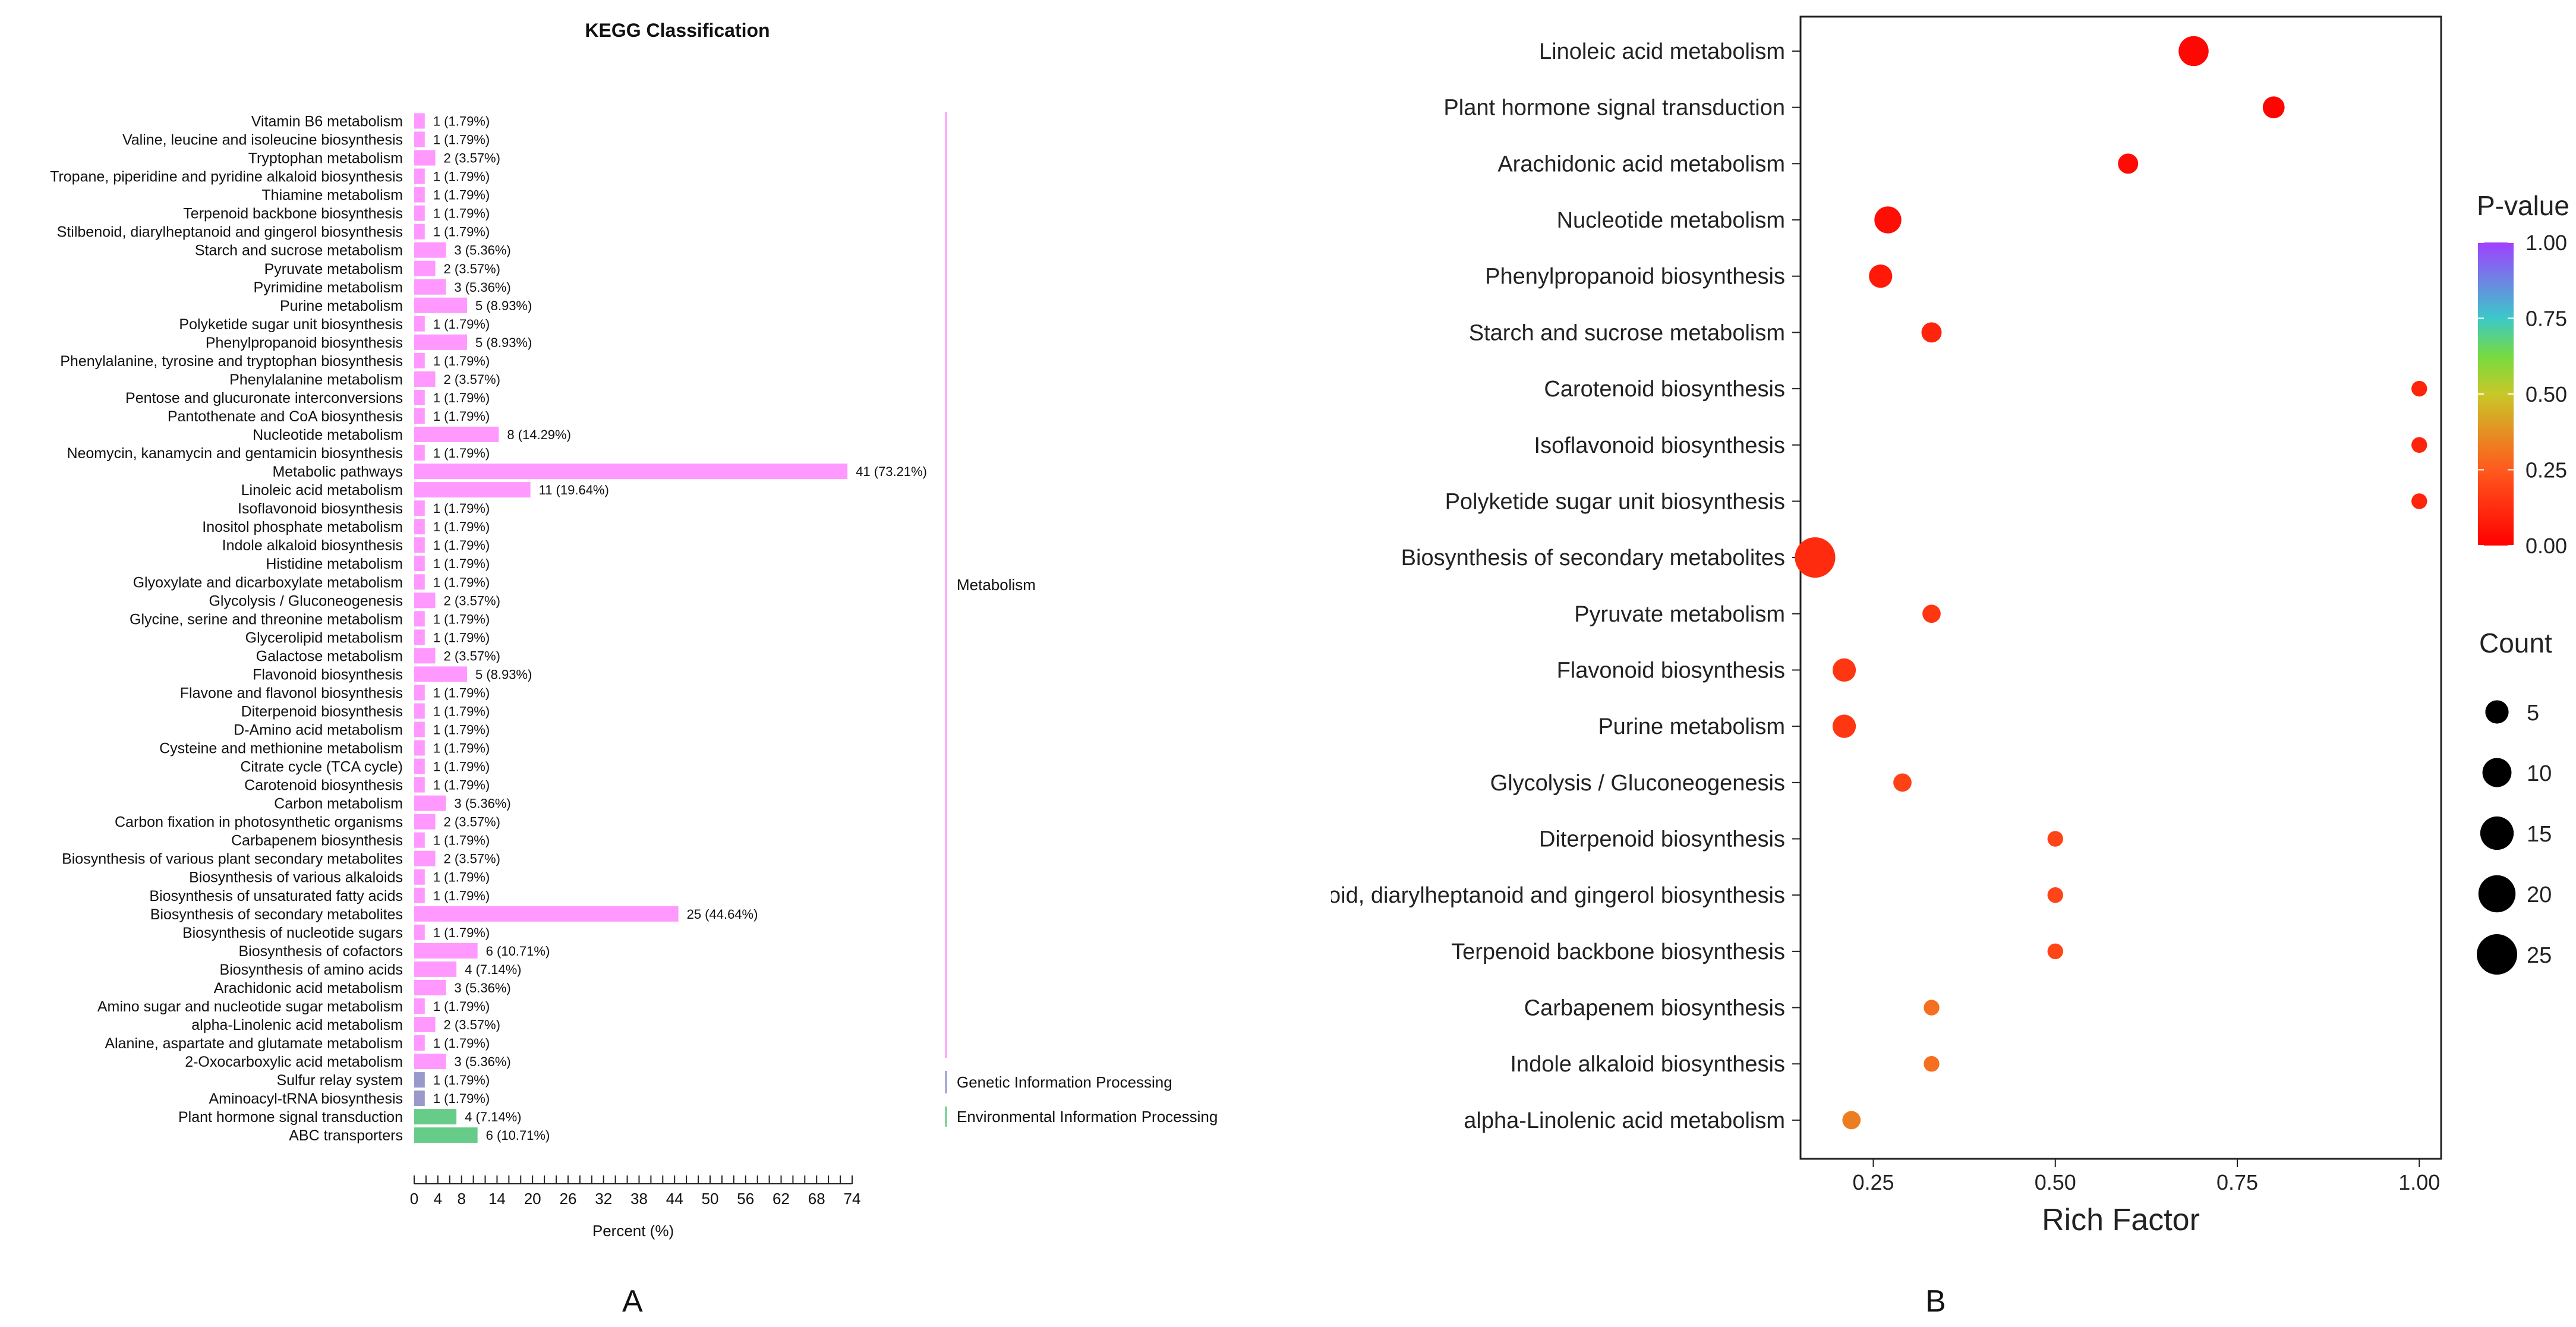 This screenshot has height=1327, width=2576. Describe the element at coordinates (306, 1098) in the screenshot. I see `category-label: Aminoacyl-tRNA biosynthesis` at that location.